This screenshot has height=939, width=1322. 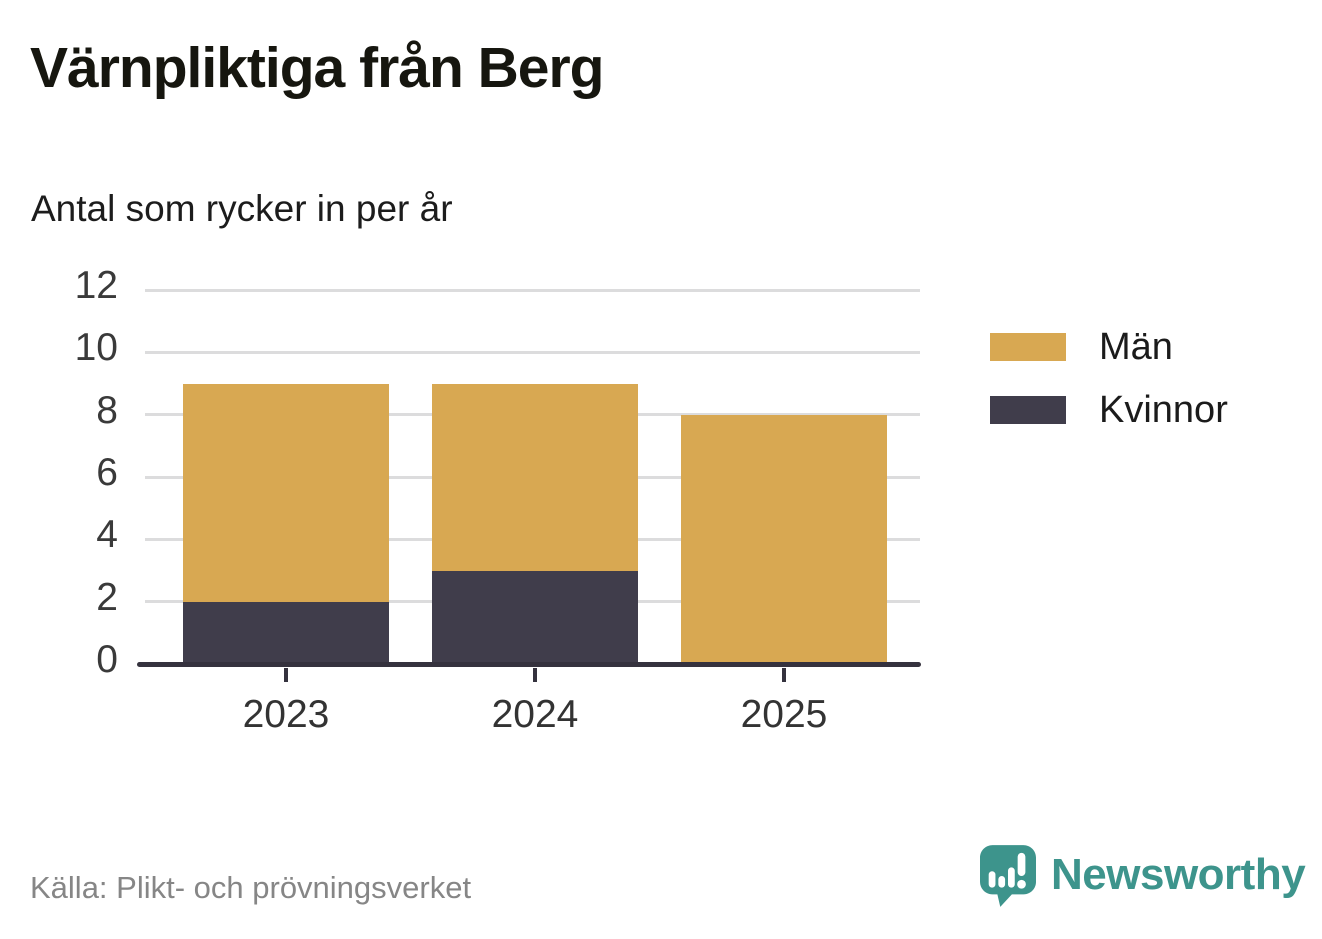 I want to click on y-tick-label: 0, so click(x=107, y=659).